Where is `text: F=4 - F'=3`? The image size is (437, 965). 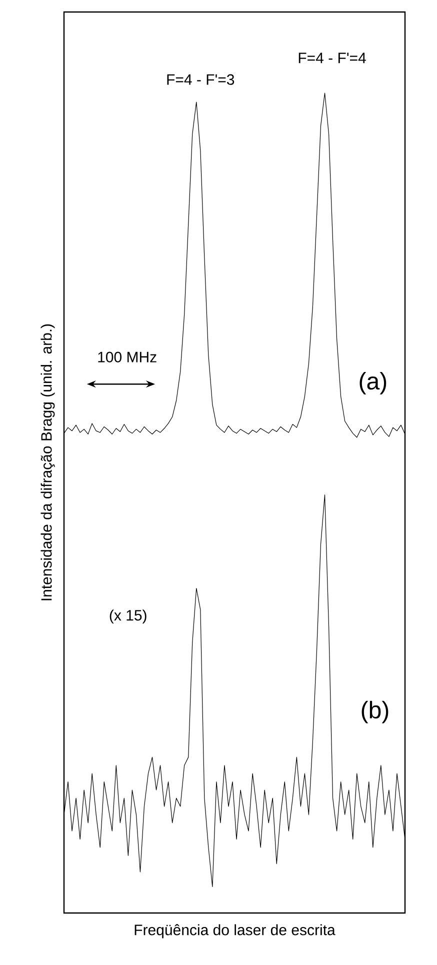
text: F=4 - F'=3 is located at coordinates (200, 79).